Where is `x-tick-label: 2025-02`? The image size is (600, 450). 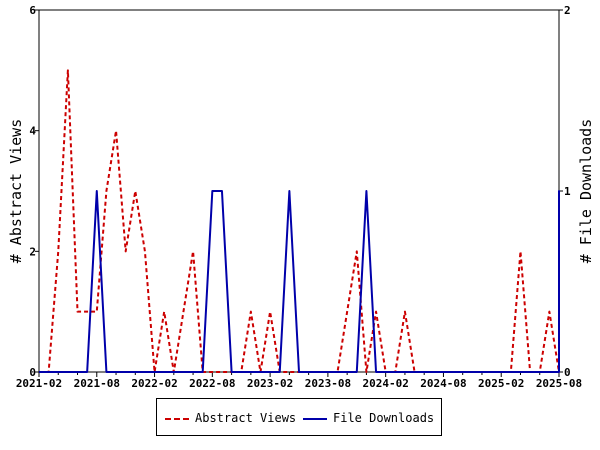
x-tick-label: 2025-02 is located at coordinates (501, 383).